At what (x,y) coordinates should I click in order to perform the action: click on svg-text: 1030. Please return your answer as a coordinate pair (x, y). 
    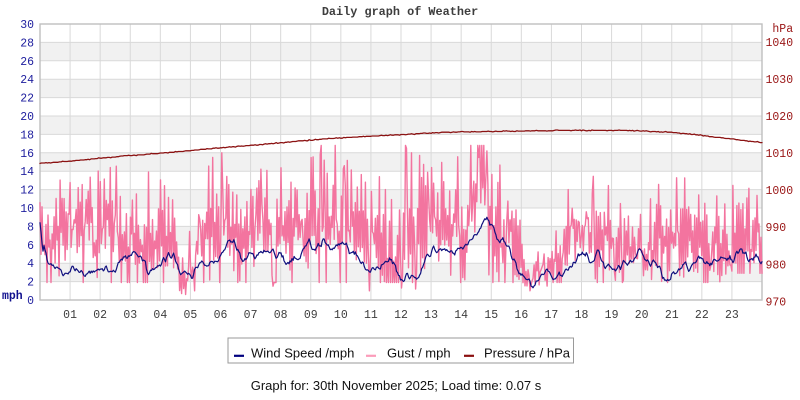
    Looking at the image, I should click on (780, 80).